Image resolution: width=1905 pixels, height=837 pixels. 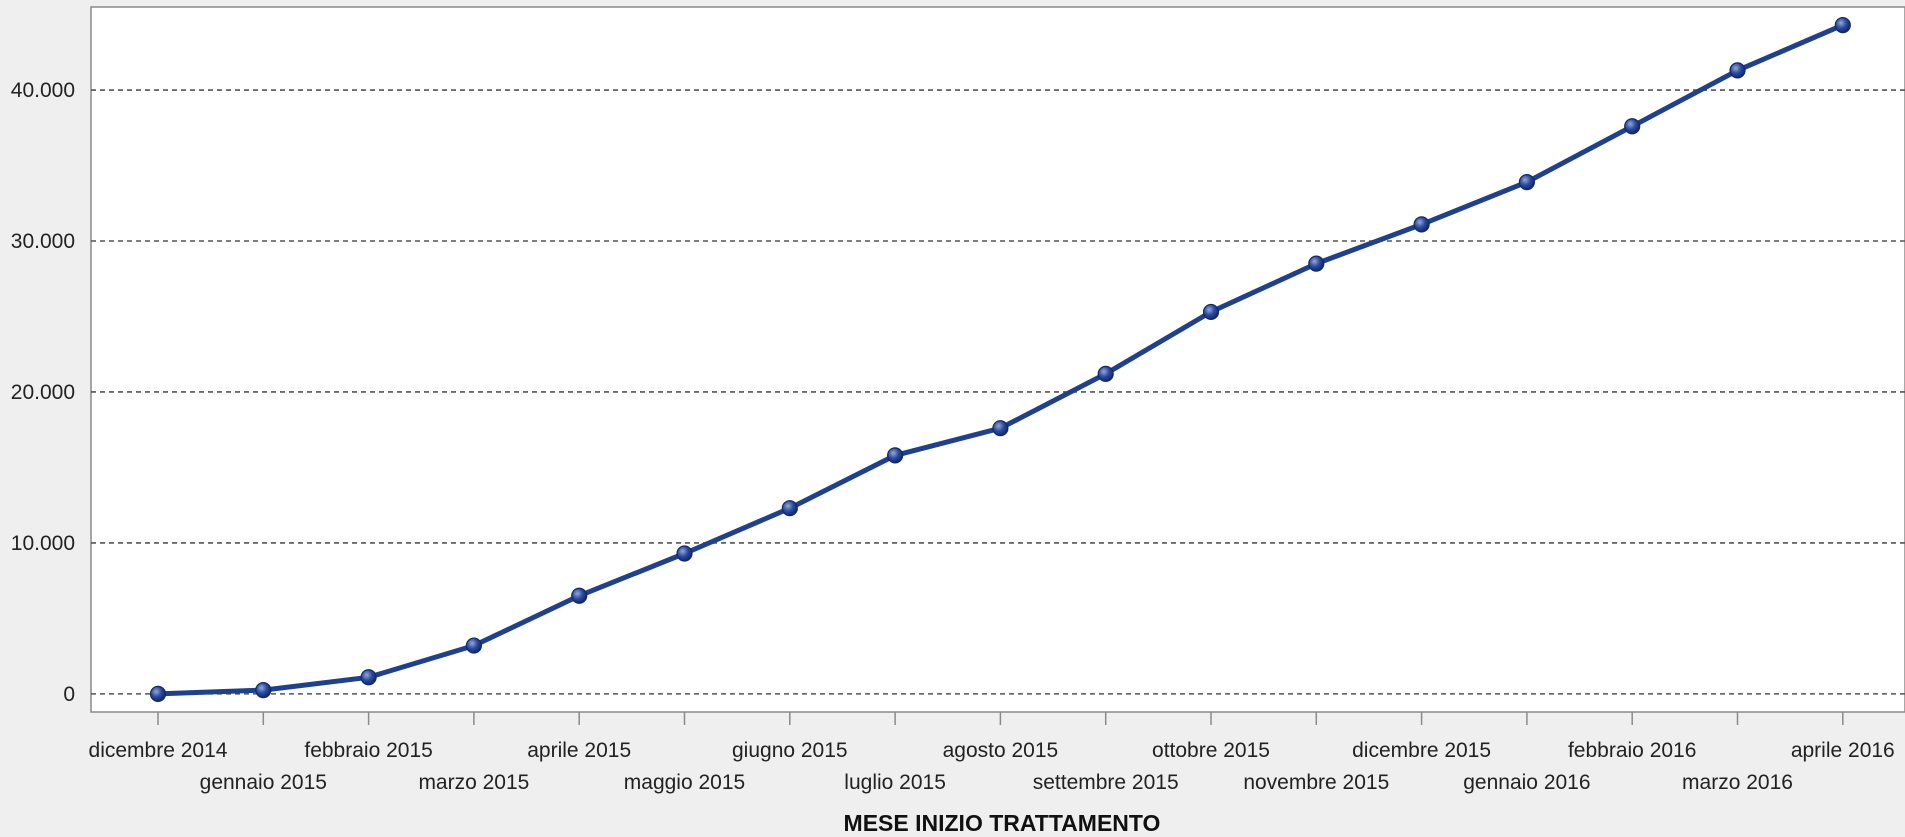 I want to click on x-tick-label: settembre 2015, so click(x=1106, y=782).